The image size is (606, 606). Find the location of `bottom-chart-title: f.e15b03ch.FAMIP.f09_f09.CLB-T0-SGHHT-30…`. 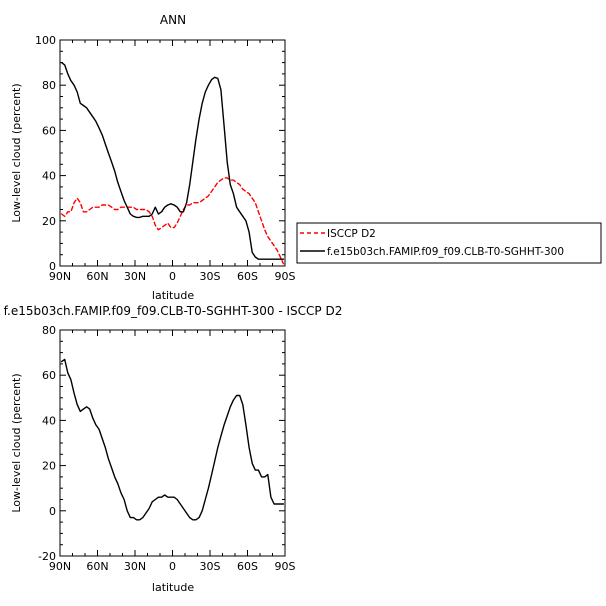

bottom-chart-title: f.e15b03ch.FAMIP.f09_f09.CLB-T0-SGHHT-30… is located at coordinates (173, 311).